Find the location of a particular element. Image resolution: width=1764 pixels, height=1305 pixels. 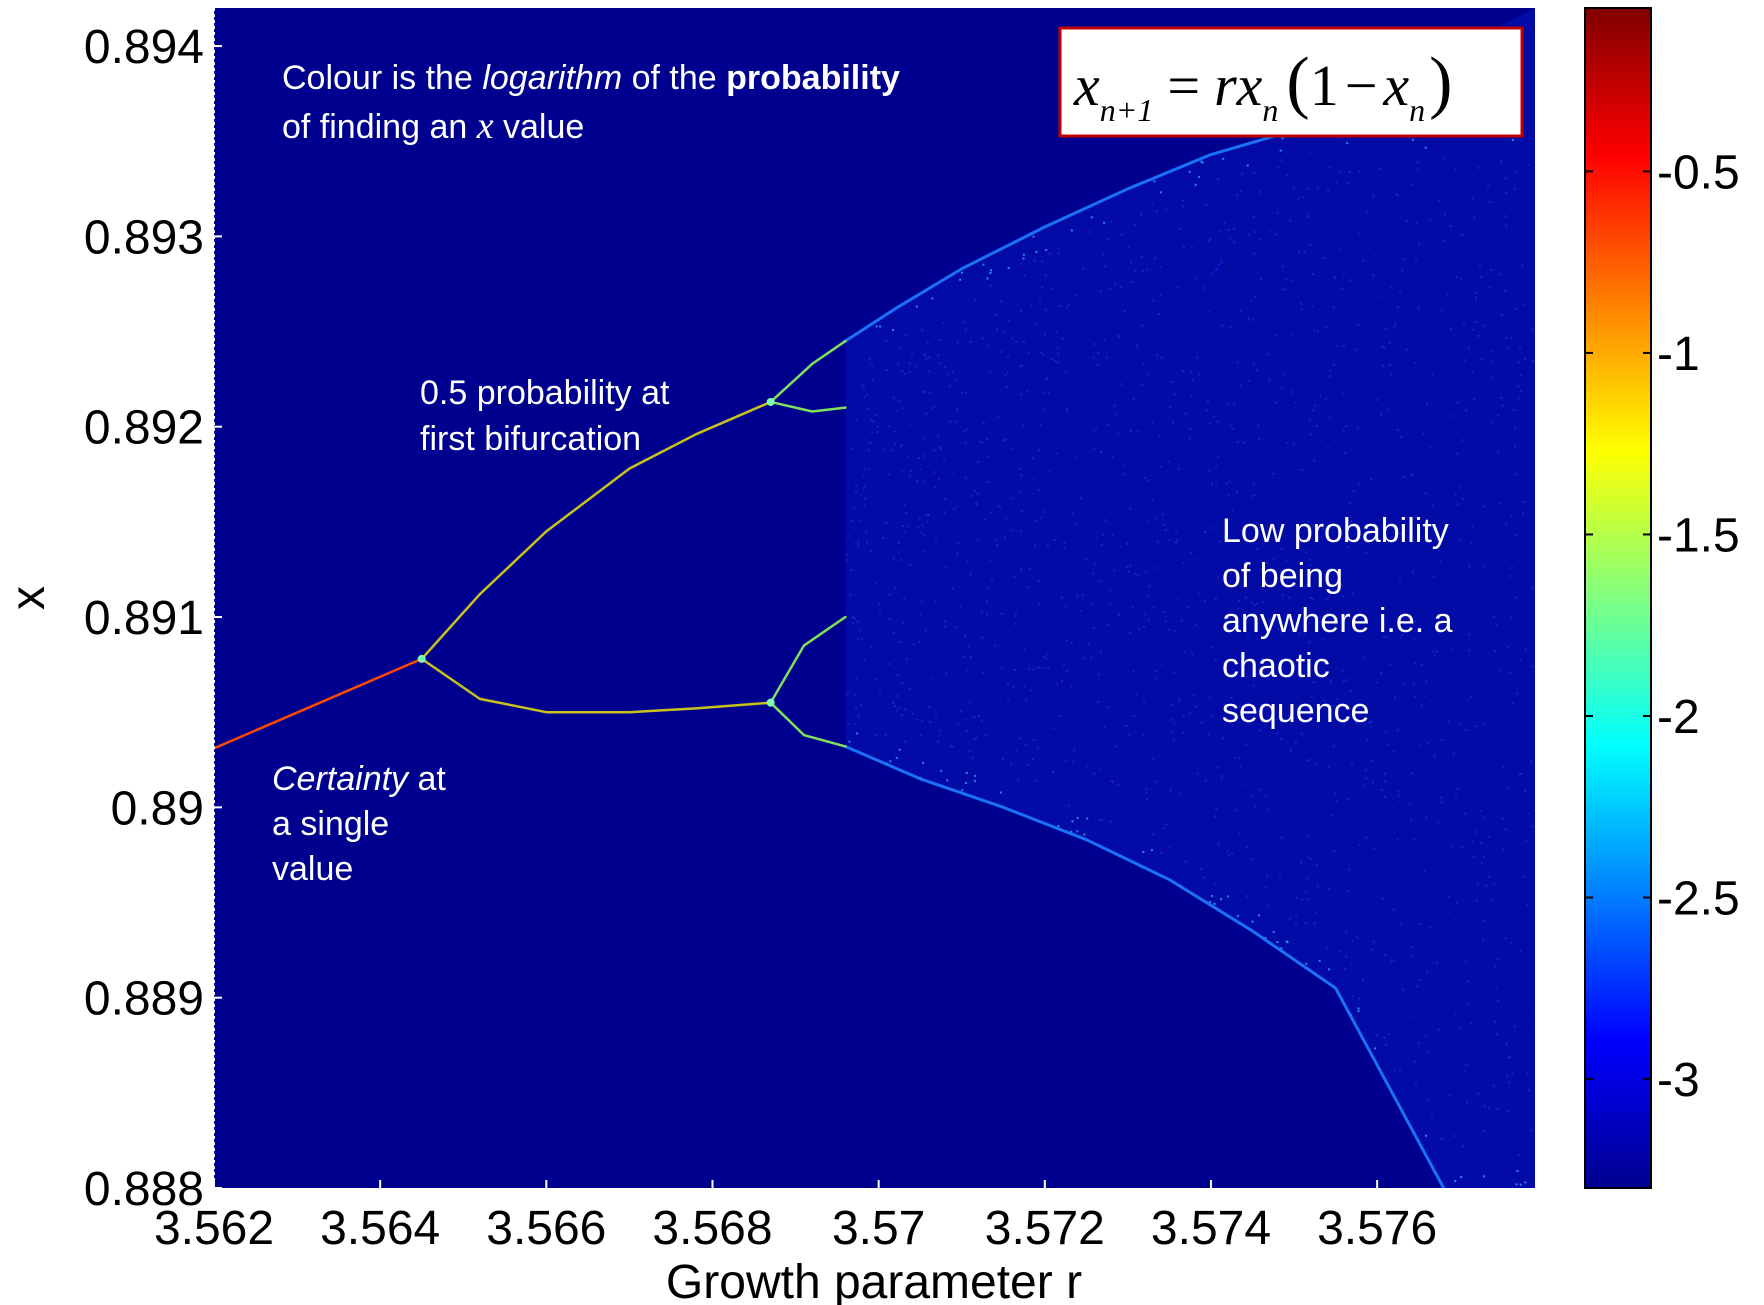

annotation-chaos-line2: of being is located at coordinates (1282, 576).